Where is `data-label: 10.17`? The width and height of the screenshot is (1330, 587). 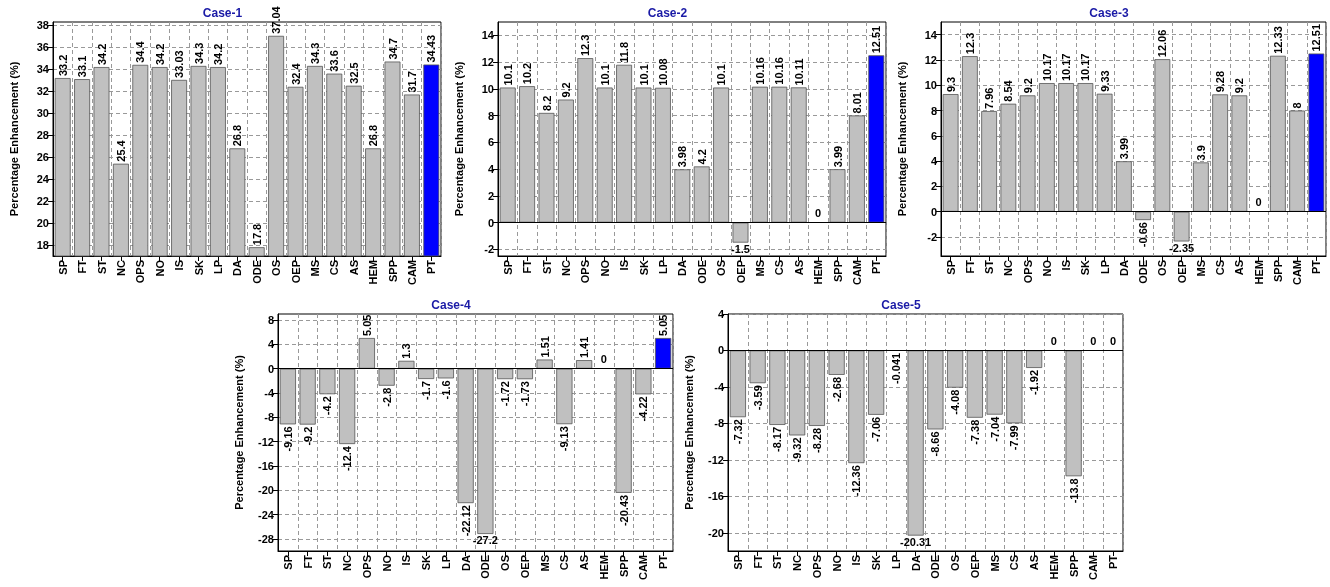 data-label: 10.17 is located at coordinates (1046, 67).